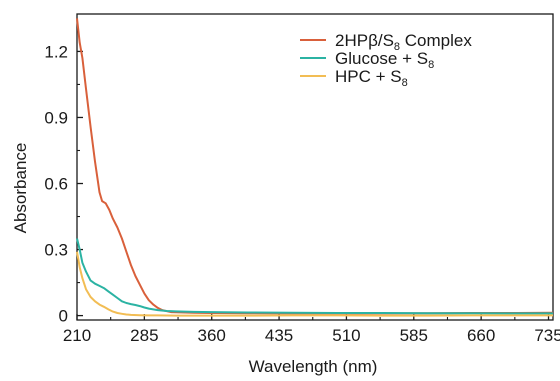 Image resolution: width=560 pixels, height=381 pixels. Describe the element at coordinates (346, 335) in the screenshot. I see `x-tick-label: 510` at that location.